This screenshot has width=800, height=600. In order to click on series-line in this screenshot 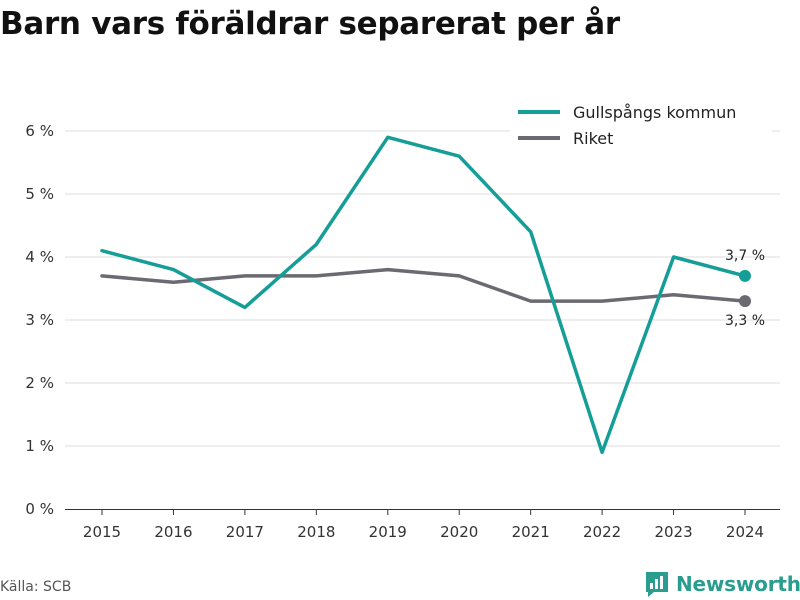, I will do `click(423, 285)`.